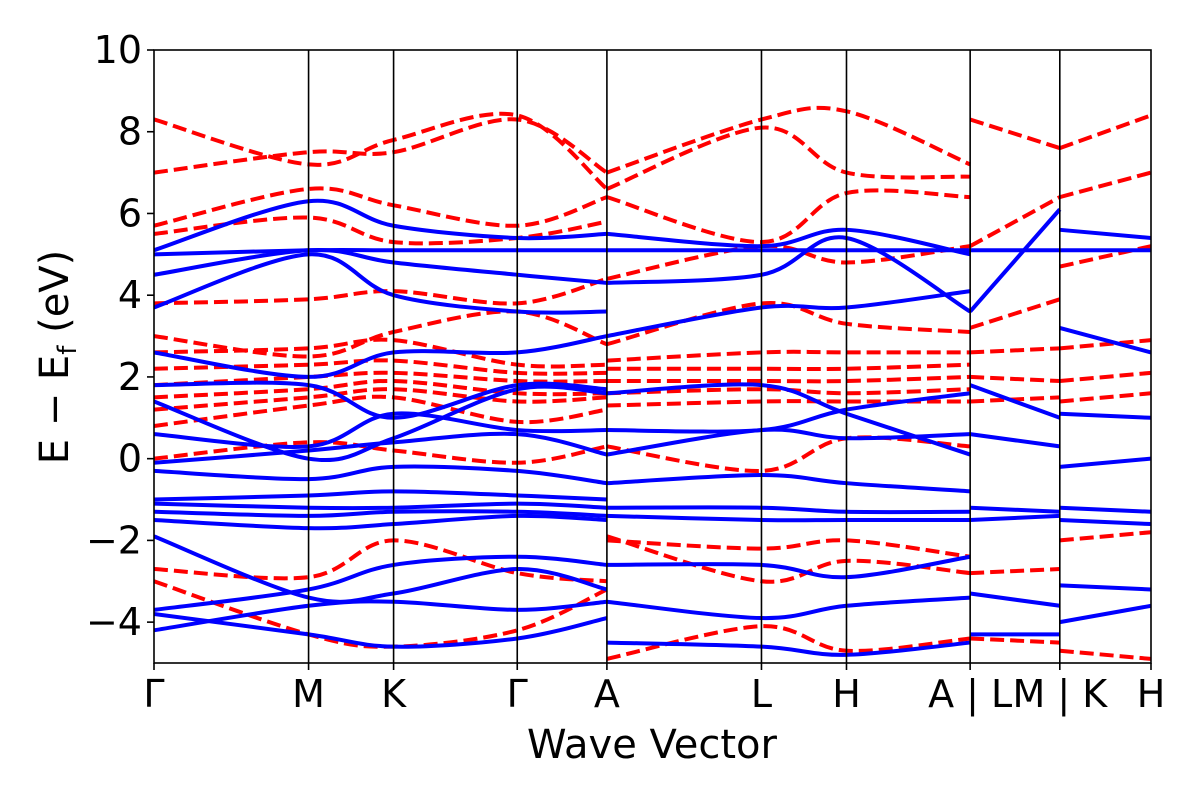  I want to click on x-tick-label: M, so click(308, 694).